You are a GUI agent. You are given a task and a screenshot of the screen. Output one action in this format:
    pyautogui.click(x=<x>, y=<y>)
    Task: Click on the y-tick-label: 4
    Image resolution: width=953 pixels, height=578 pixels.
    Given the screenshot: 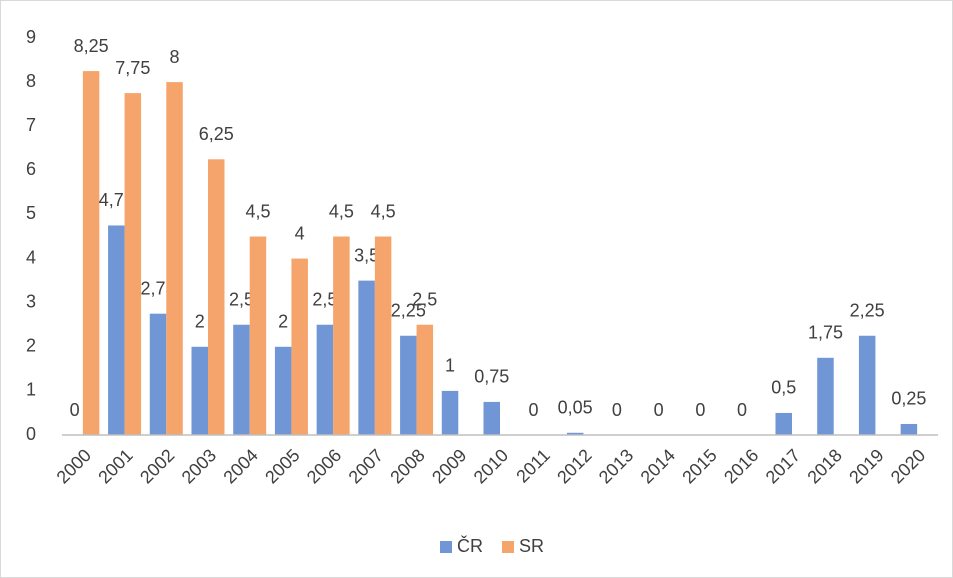 What is the action you would take?
    pyautogui.click(x=31, y=257)
    